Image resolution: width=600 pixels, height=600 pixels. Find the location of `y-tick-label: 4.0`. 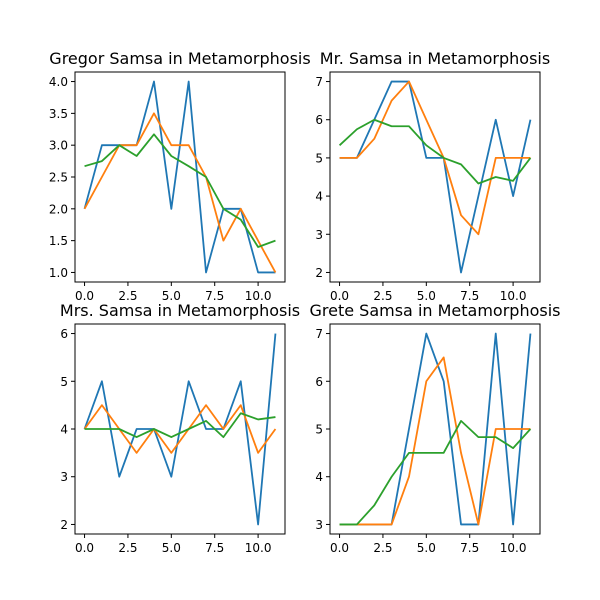

y-tick-label: 4.0 is located at coordinates (58, 82).